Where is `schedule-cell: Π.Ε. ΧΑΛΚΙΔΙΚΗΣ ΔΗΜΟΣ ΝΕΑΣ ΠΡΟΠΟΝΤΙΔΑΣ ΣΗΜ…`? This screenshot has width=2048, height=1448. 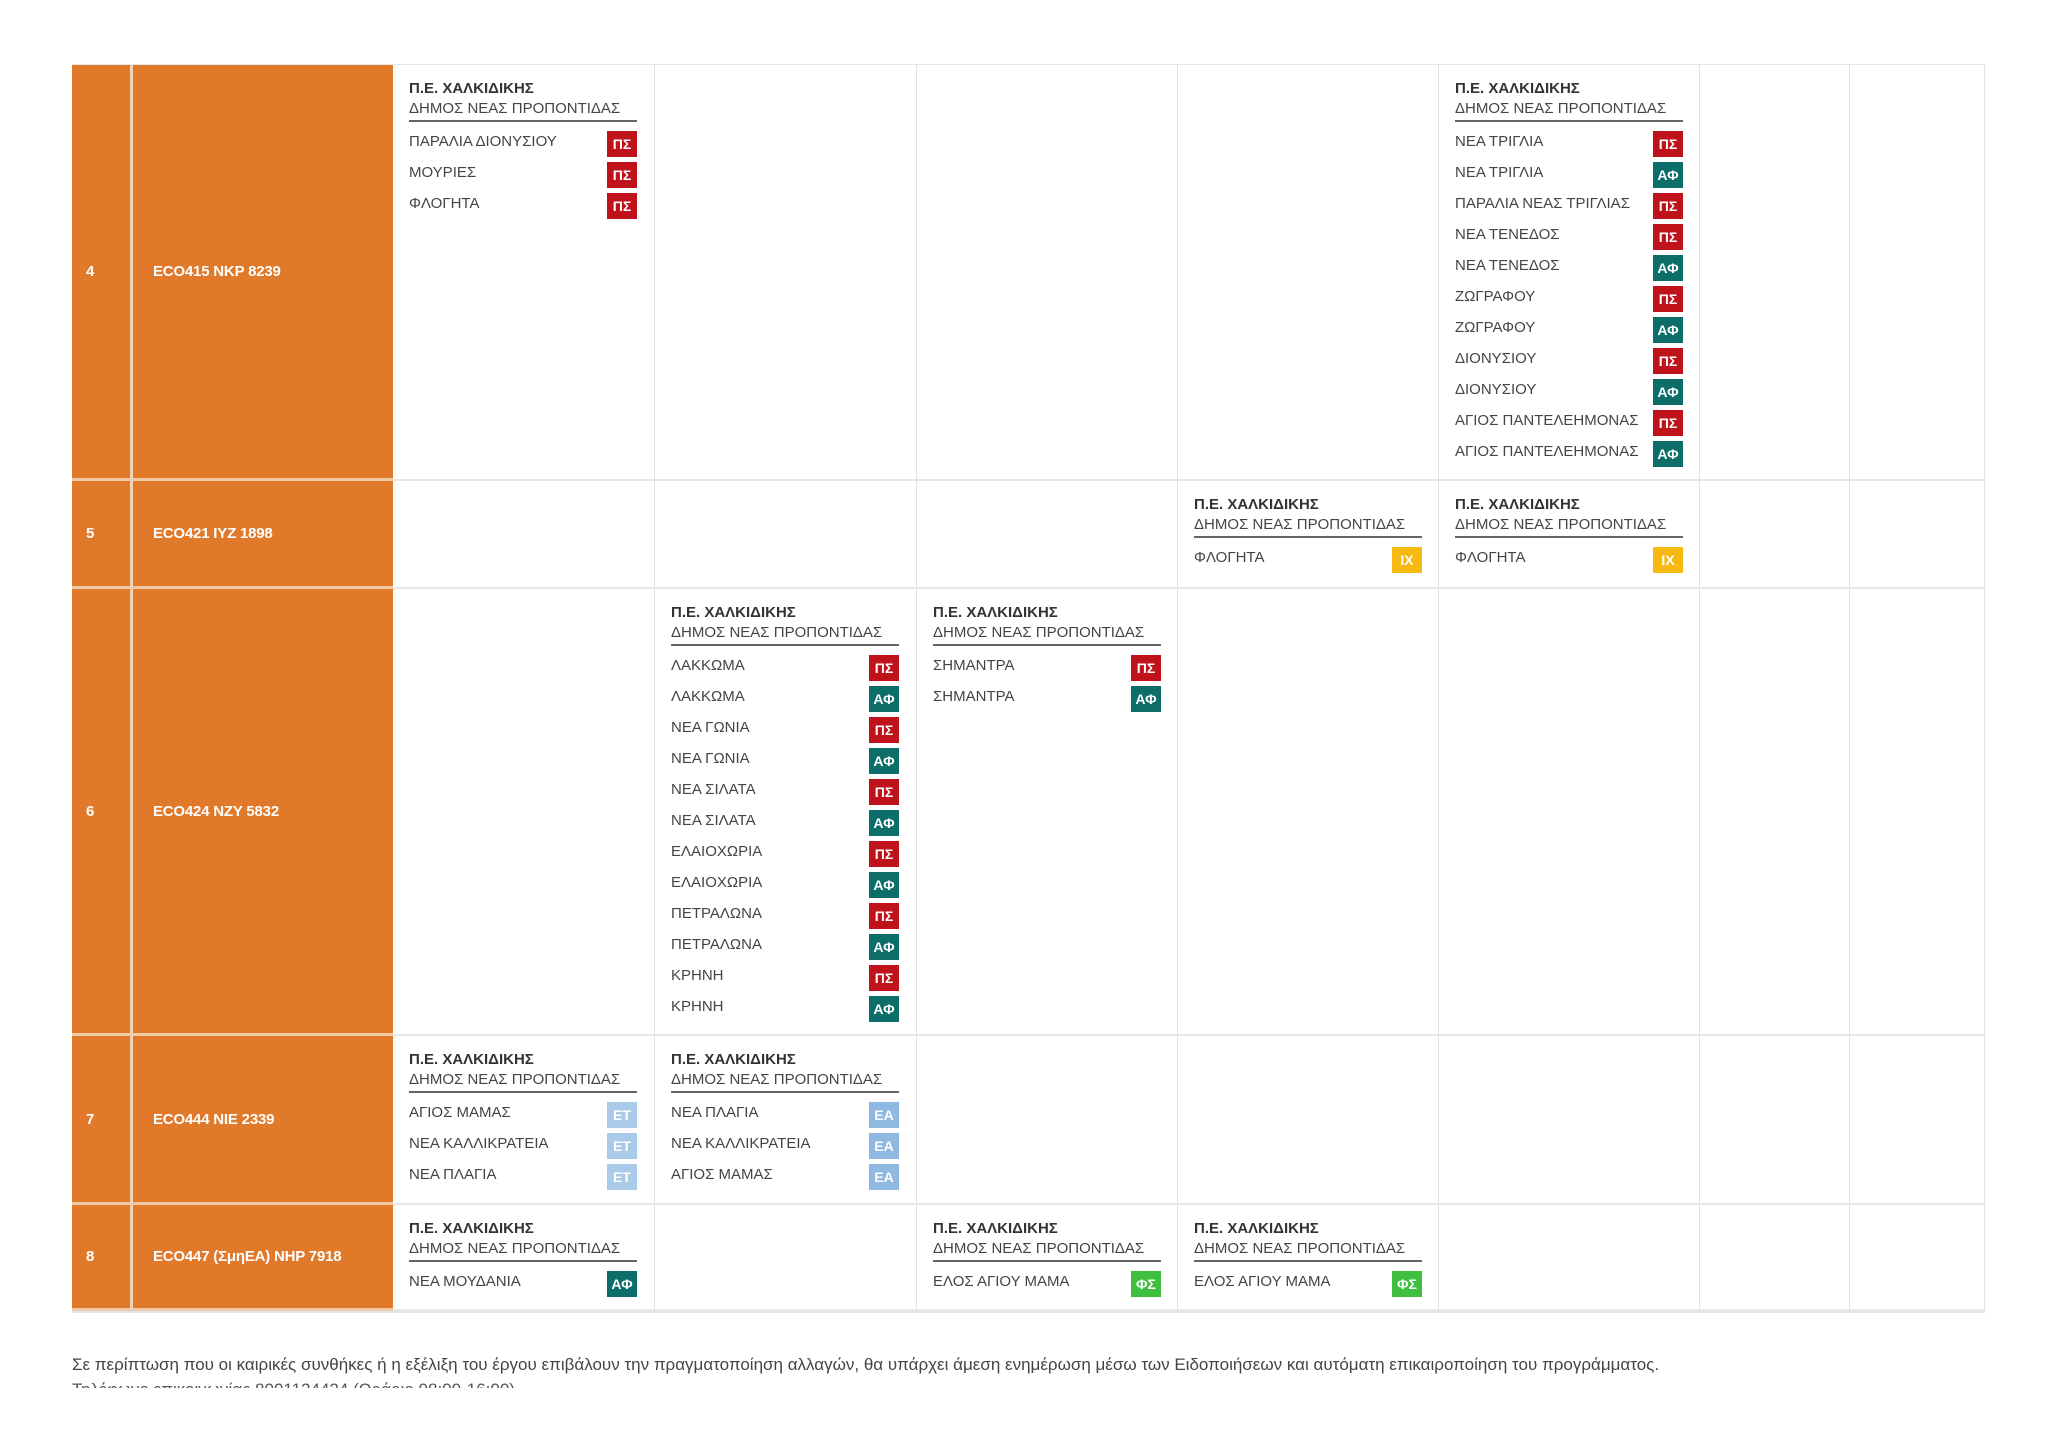
schedule-cell: Π.Ε. ΧΑΛΚΙΔΙΚΗΣ ΔΗΜΟΣ ΝΕΑΣ ΠΡΟΠΟΝΤΙΔΑΣ ΣΗΜ… is located at coordinates (1047, 812).